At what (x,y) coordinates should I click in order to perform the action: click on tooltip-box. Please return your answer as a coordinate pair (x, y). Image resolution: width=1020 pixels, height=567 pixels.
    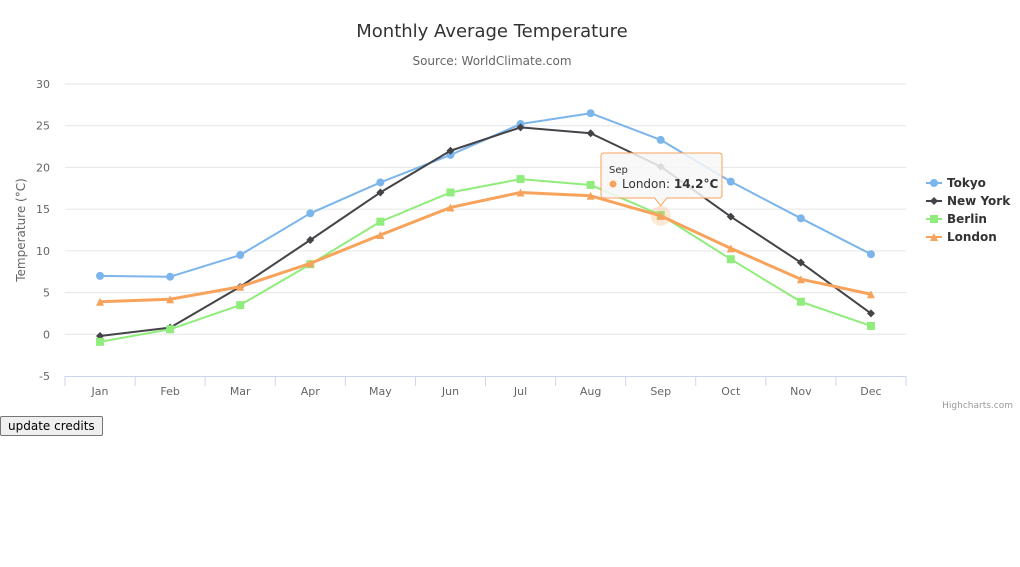
    Looking at the image, I should click on (661, 179).